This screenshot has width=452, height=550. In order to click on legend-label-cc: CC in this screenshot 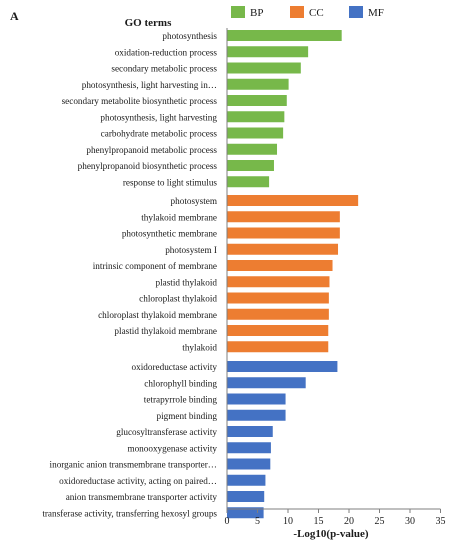, I will do `click(316, 13)`.